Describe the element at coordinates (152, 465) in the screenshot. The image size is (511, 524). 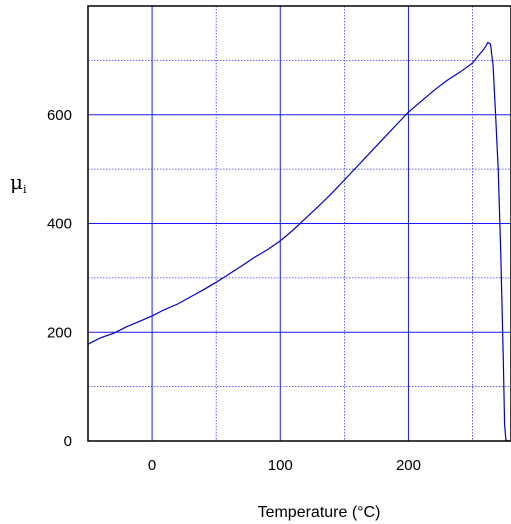
I see `x-tick-label: 0` at that location.